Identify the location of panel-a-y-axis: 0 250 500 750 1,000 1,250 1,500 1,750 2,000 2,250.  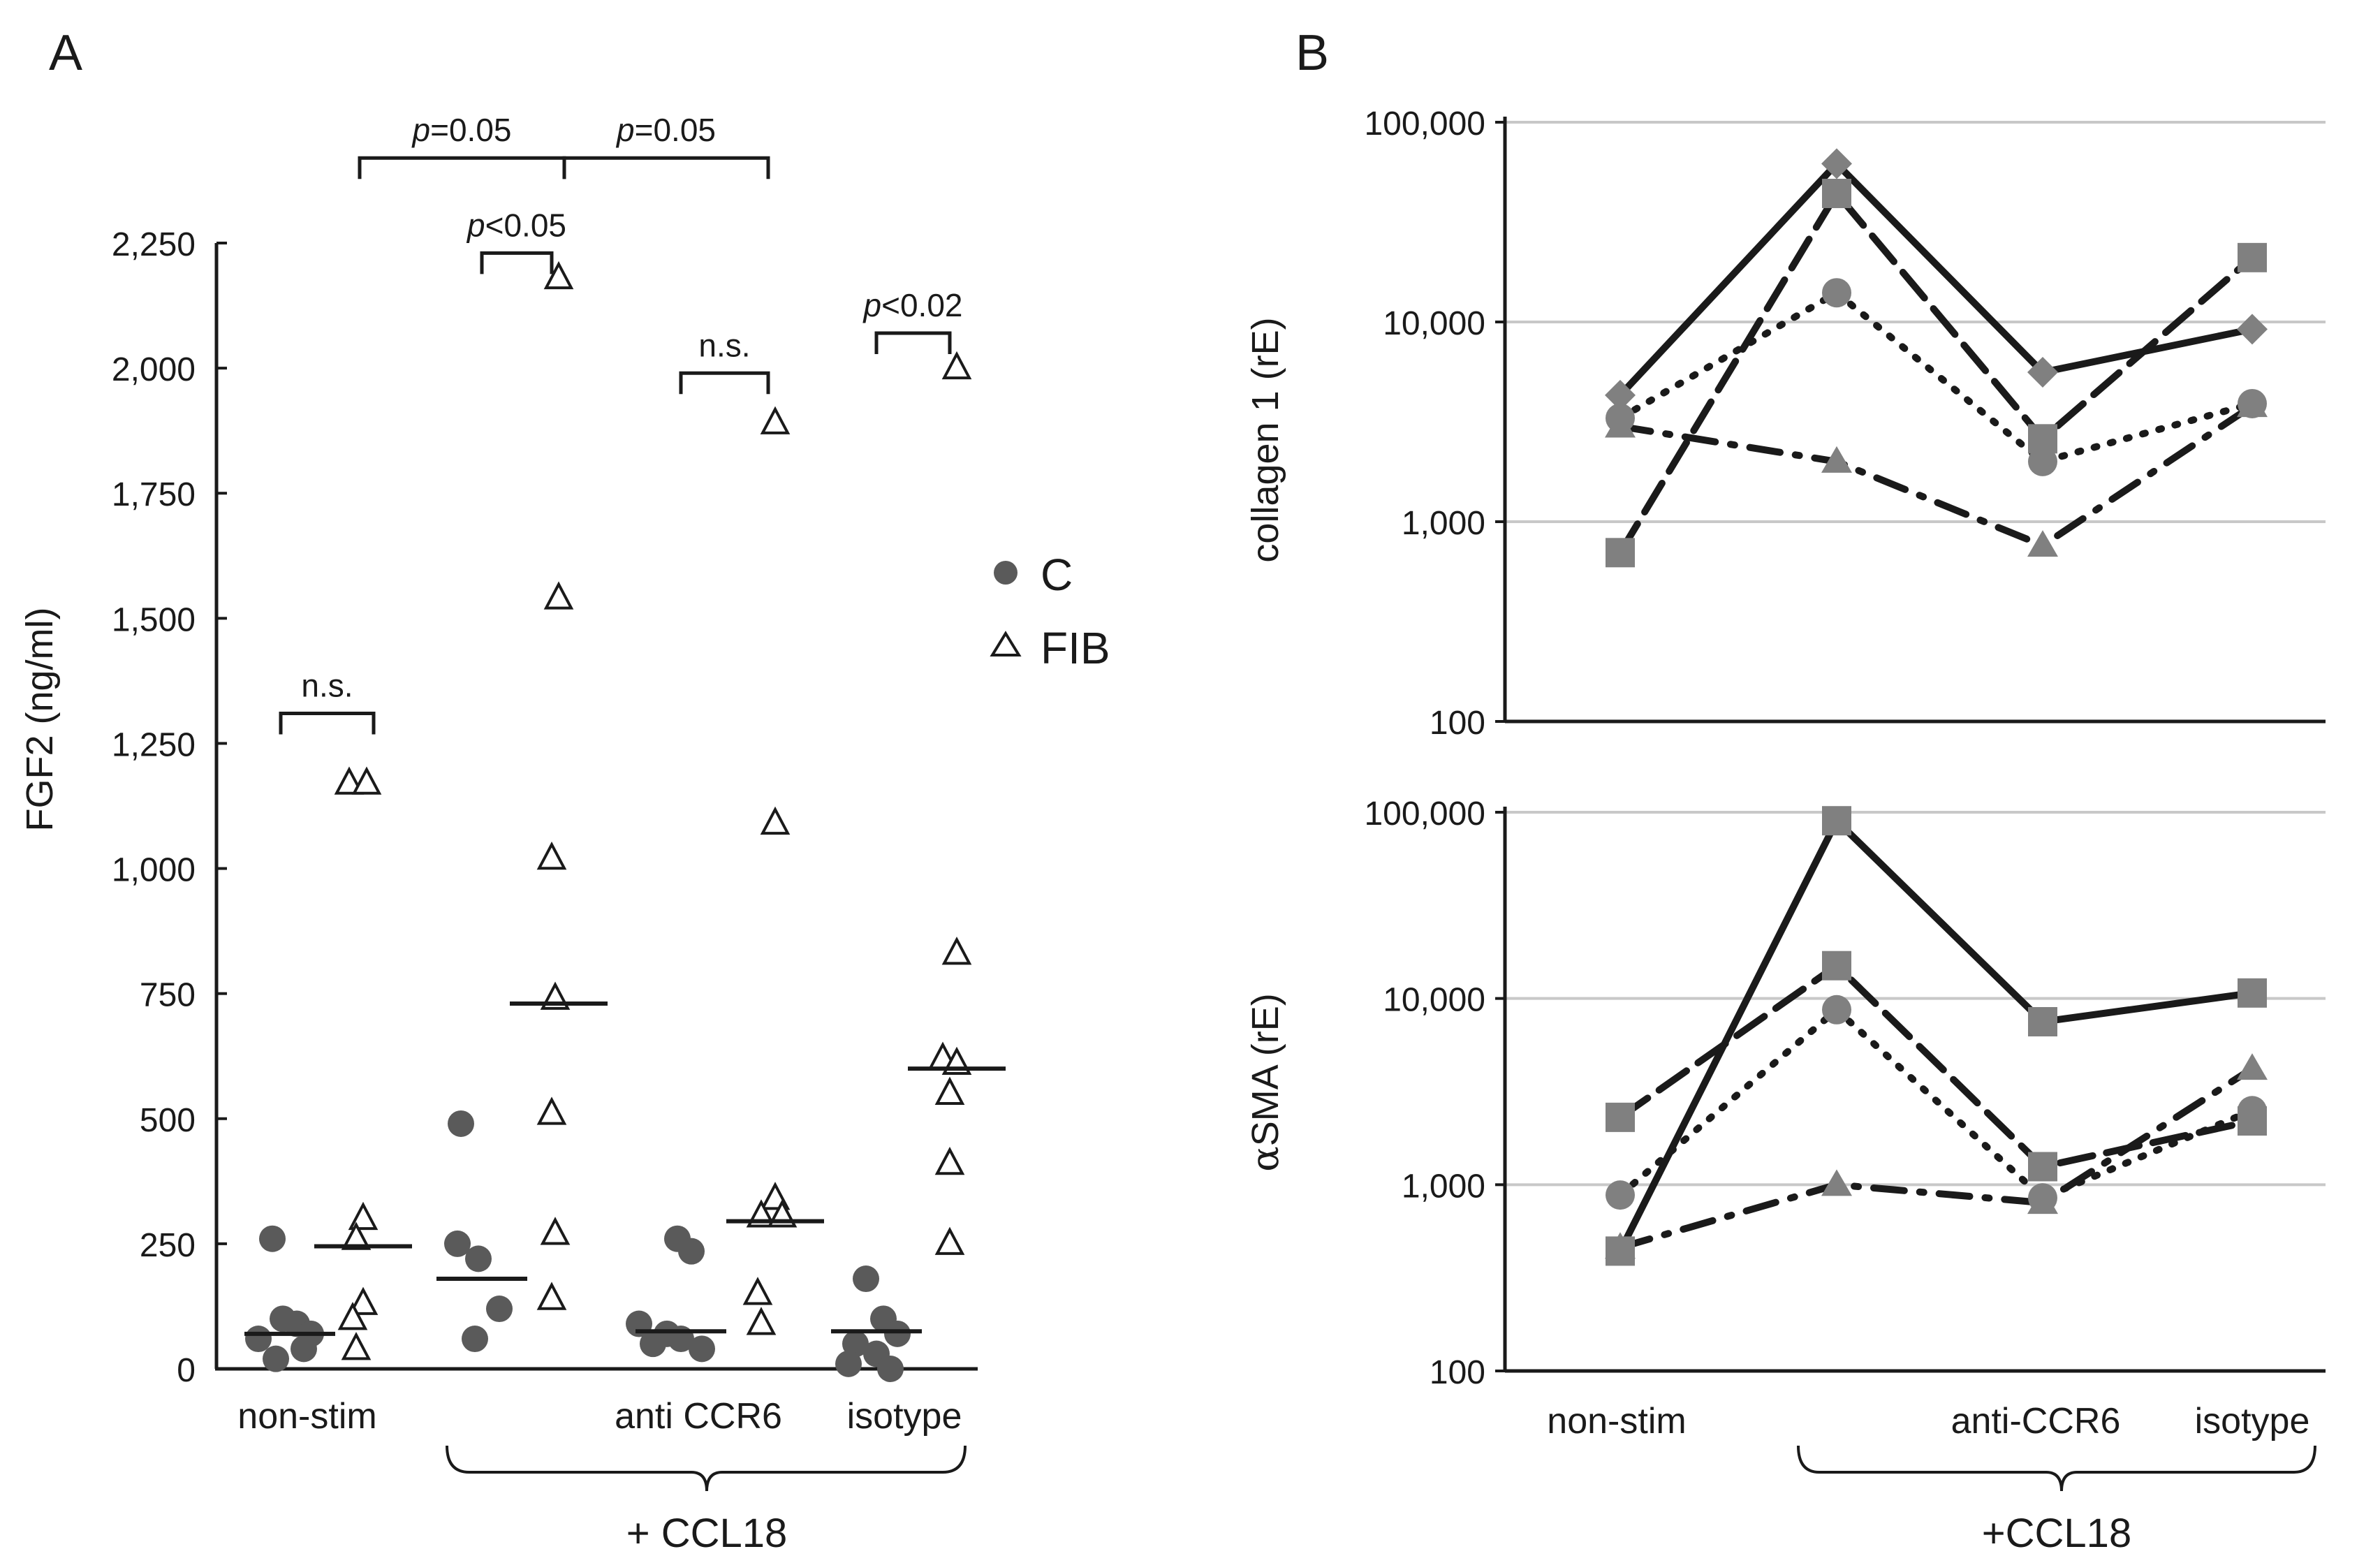
(169, 807).